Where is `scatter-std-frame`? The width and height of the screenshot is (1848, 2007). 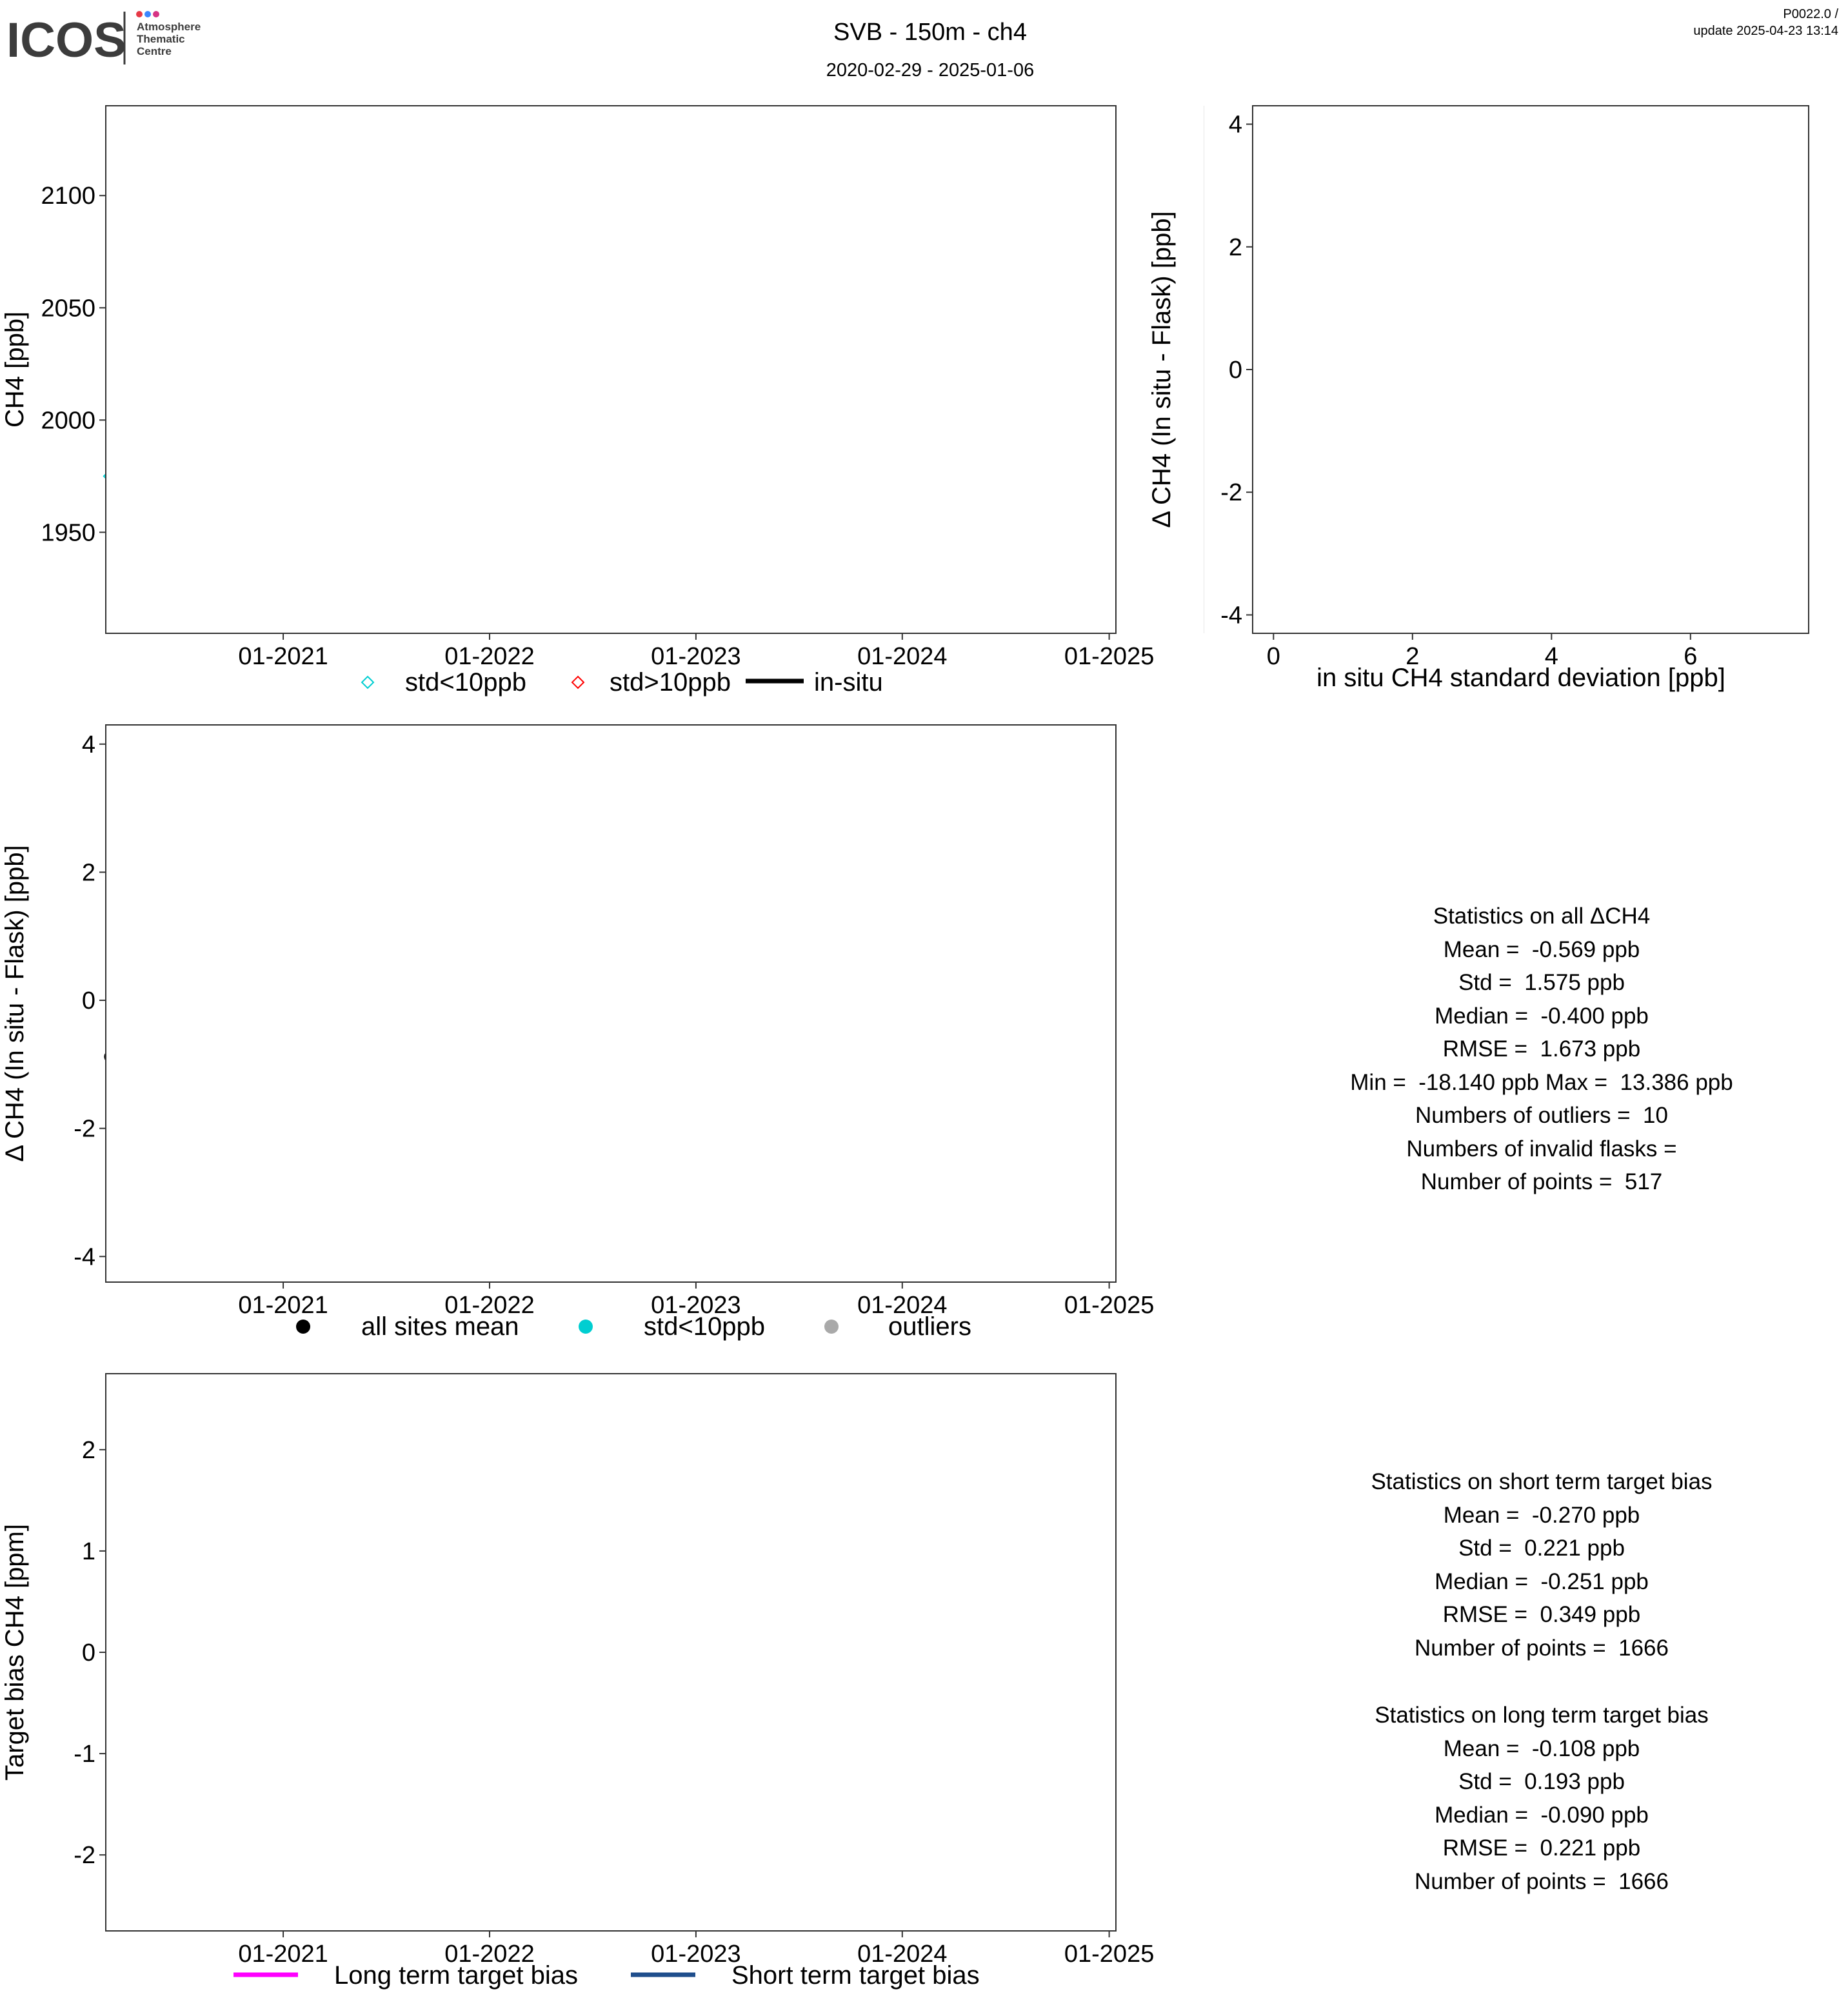
scatter-std-frame is located at coordinates (1531, 369).